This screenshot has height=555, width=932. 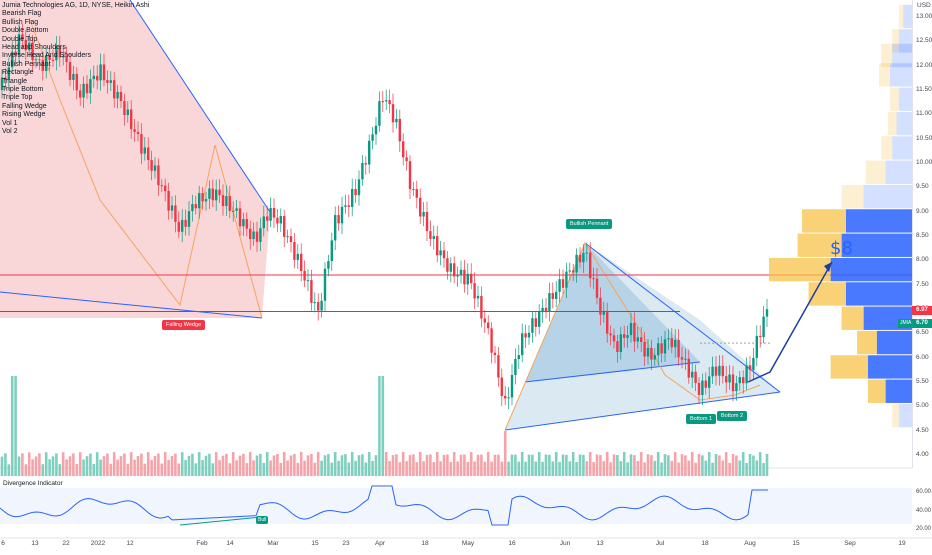 What do you see at coordinates (18, 73) in the screenshot?
I see `legend-item: Rectangle` at bounding box center [18, 73].